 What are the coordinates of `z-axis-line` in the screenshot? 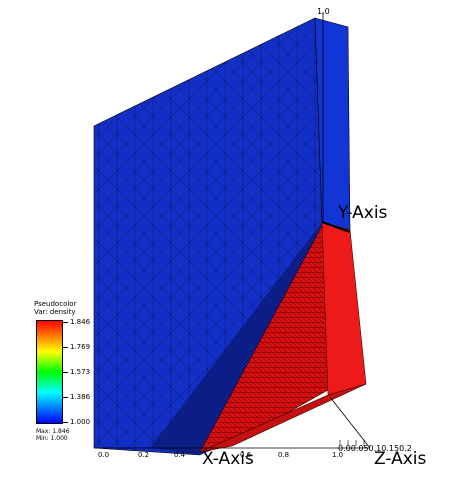 It's located at (350, 422).